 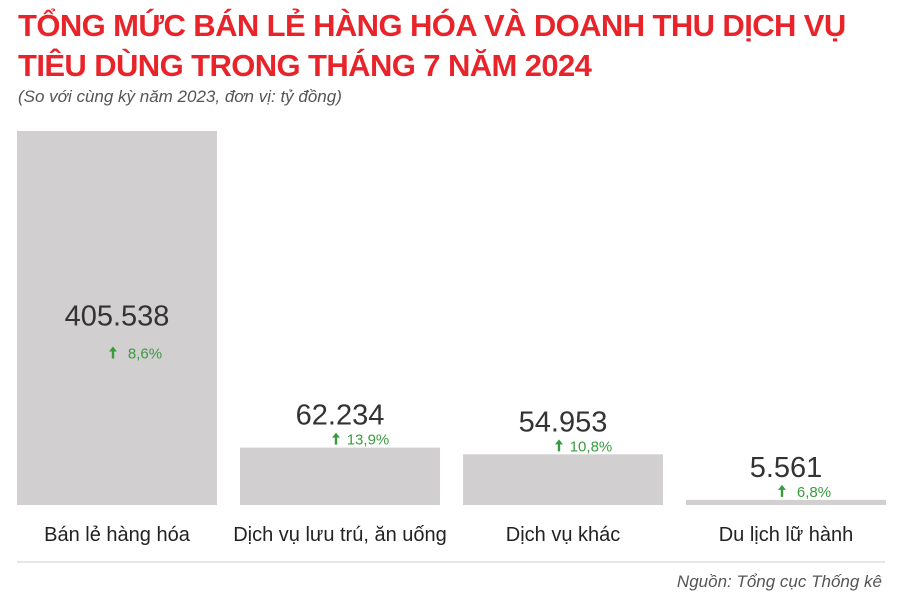 I want to click on category-label-4: Du lịch lữ hành, so click(x=786, y=535).